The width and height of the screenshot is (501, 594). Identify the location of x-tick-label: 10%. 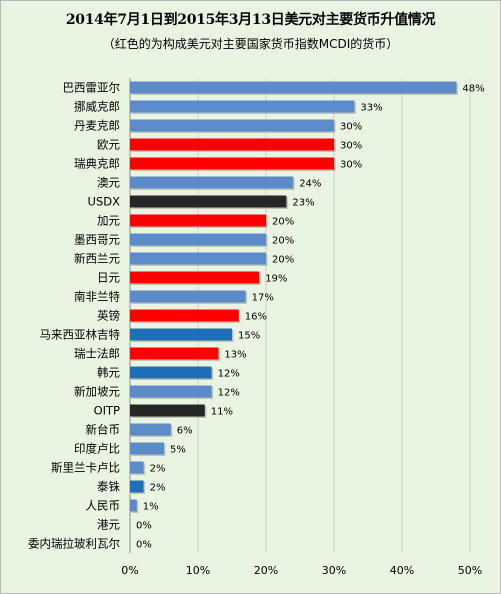
(198, 570).